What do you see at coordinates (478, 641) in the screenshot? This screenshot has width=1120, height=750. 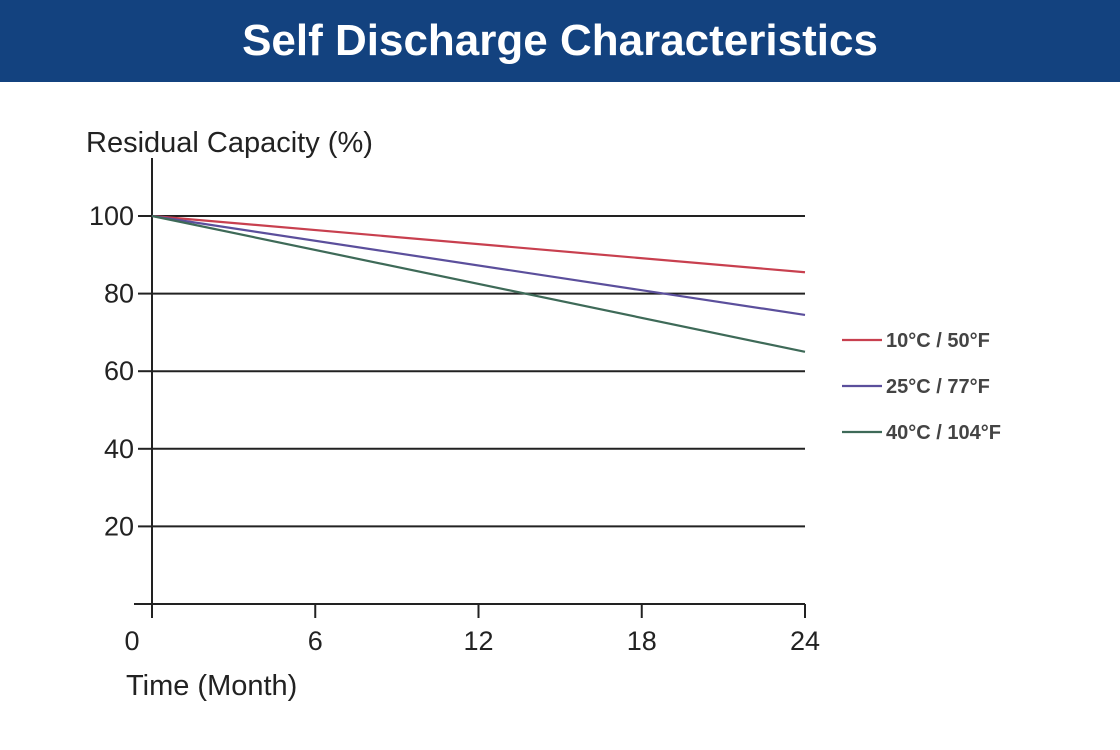 I see `x-tick-label-12: 12` at bounding box center [478, 641].